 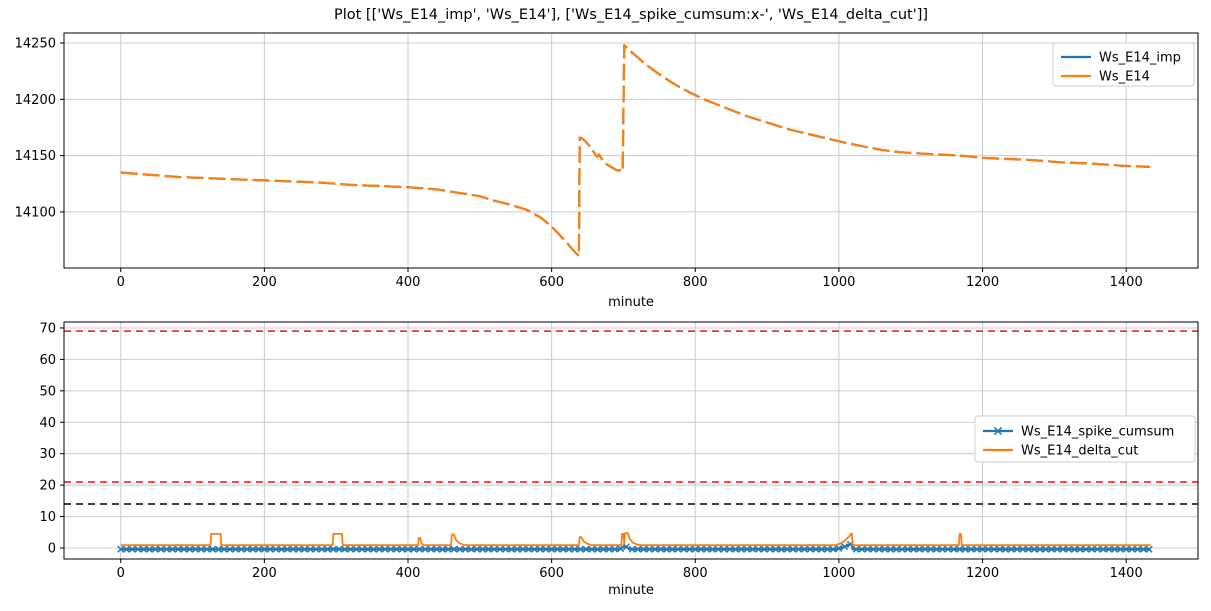 I want to click on y-tick-label: 40, so click(x=47, y=423).